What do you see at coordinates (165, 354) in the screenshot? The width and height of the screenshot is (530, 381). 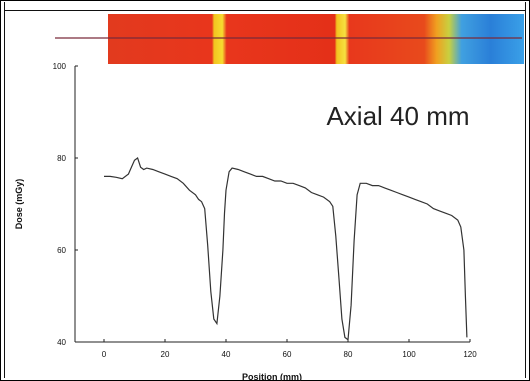 I see `x-tick-label: 20` at bounding box center [165, 354].